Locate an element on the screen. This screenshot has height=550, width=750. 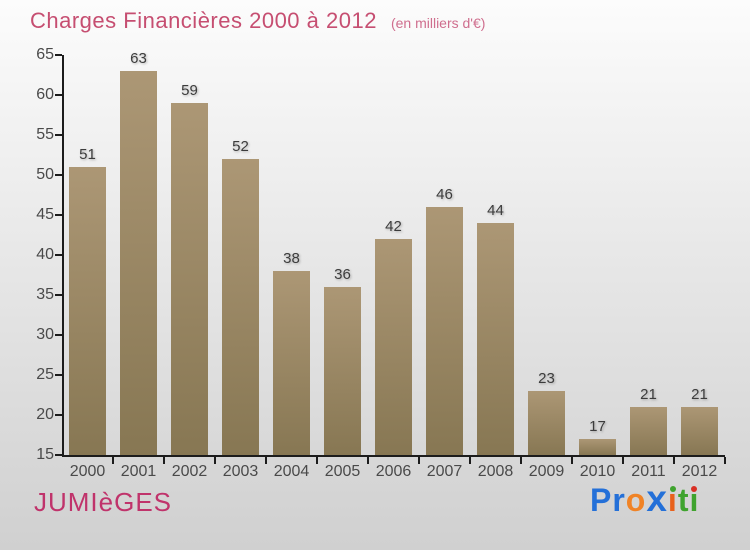
bar-slot: 52 2003 is located at coordinates (240, 267).